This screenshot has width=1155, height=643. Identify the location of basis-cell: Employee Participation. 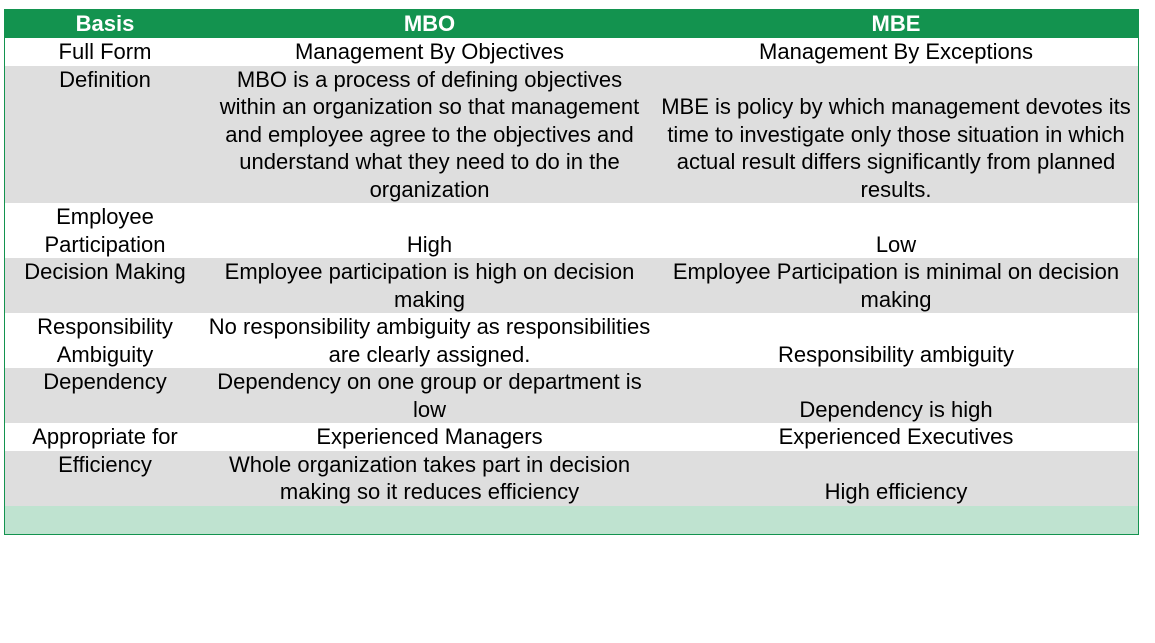
(105, 230).